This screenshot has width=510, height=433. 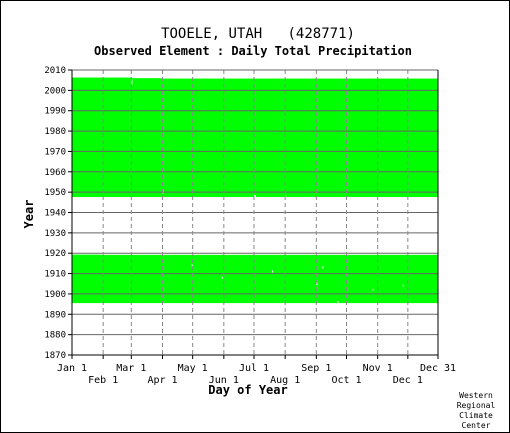 I want to click on x-tick-label: Apr 1, so click(x=162, y=380).